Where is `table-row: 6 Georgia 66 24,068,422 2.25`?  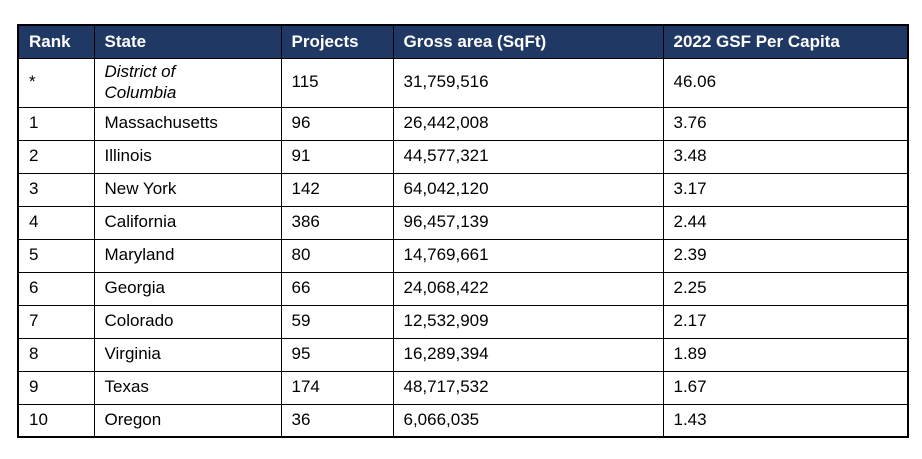
table-row: 6 Georgia 66 24,068,422 2.25 is located at coordinates (463, 288).